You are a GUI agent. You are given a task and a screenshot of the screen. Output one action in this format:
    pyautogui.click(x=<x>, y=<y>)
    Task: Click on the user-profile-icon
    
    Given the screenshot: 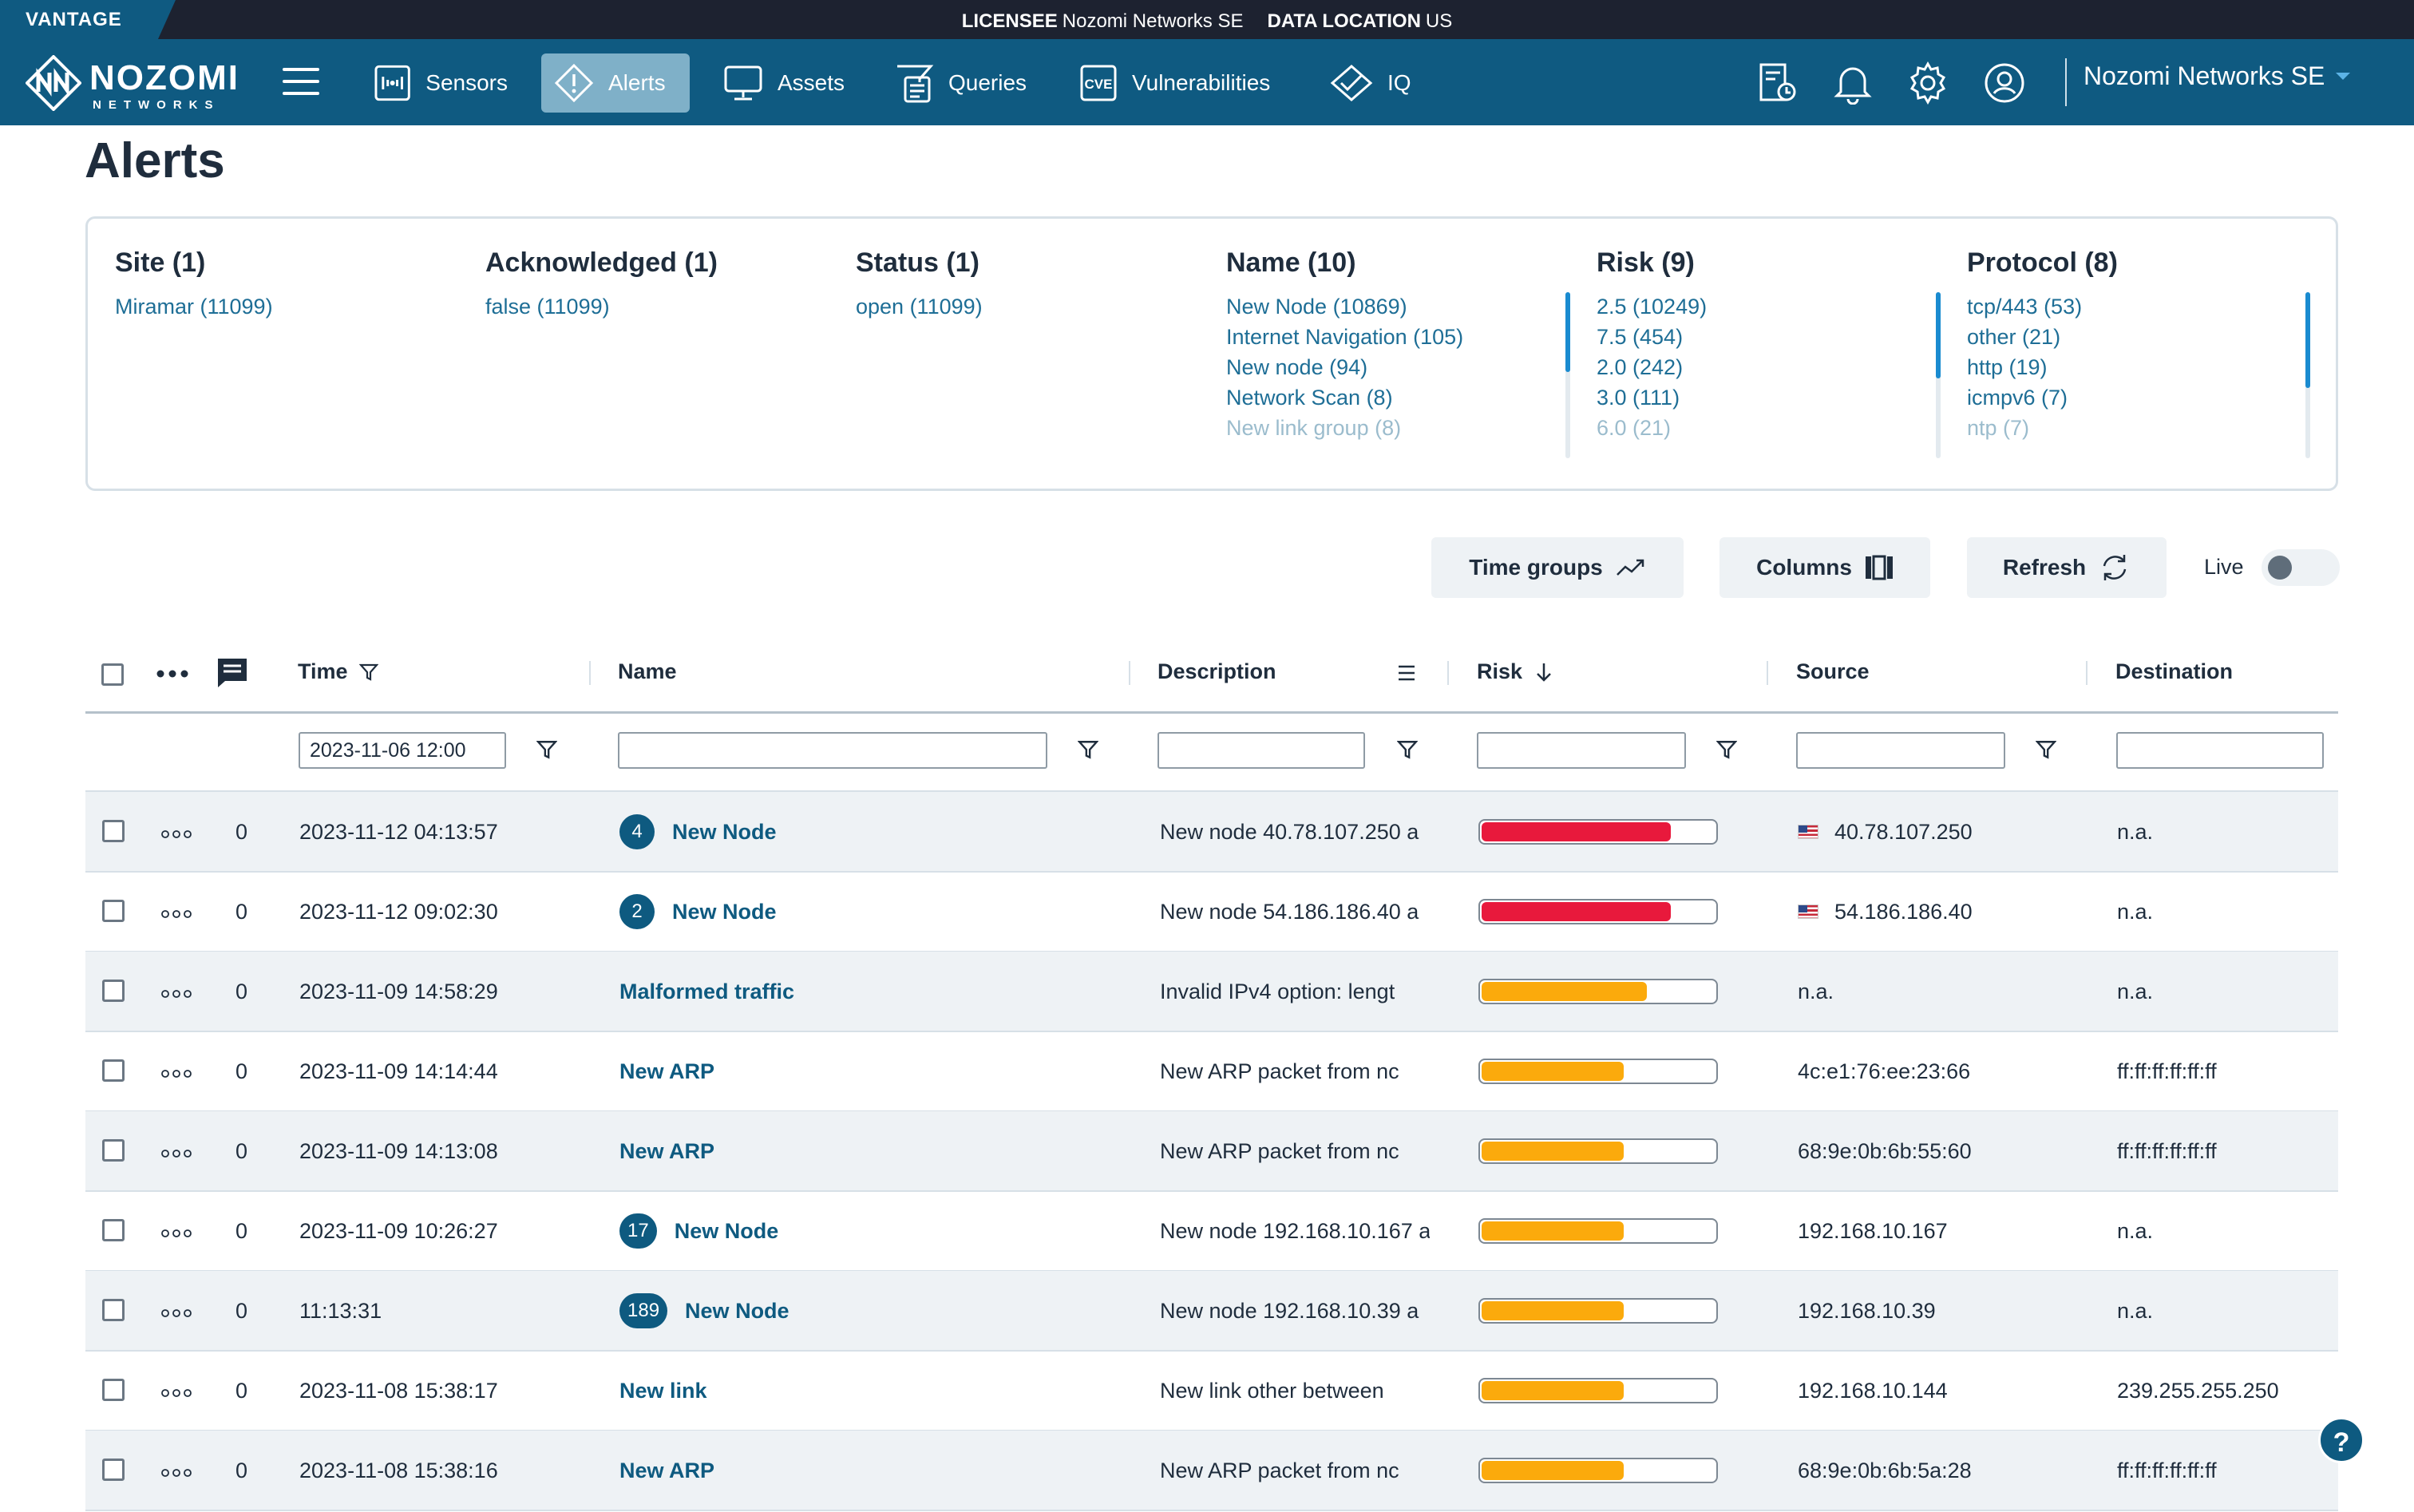 What is the action you would take?
    pyautogui.click(x=2004, y=83)
    